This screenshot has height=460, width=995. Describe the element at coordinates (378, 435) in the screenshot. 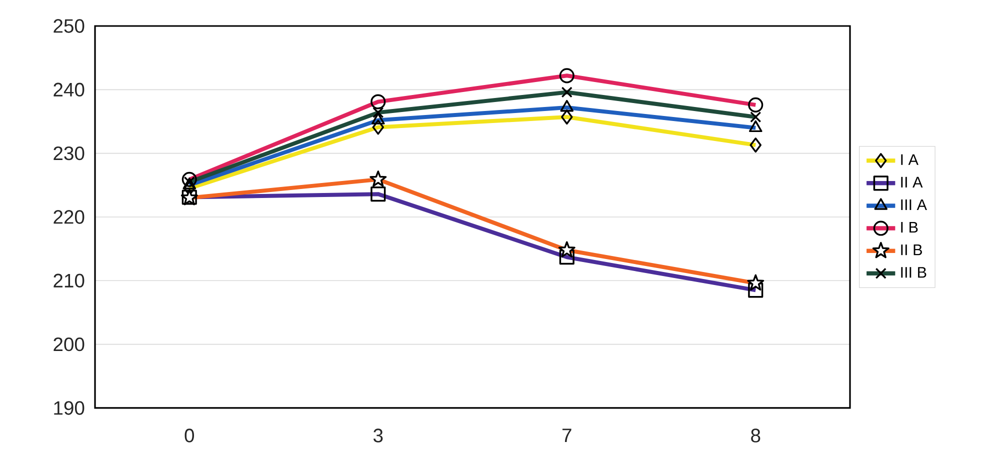

I see `x-tick-label: 3` at that location.